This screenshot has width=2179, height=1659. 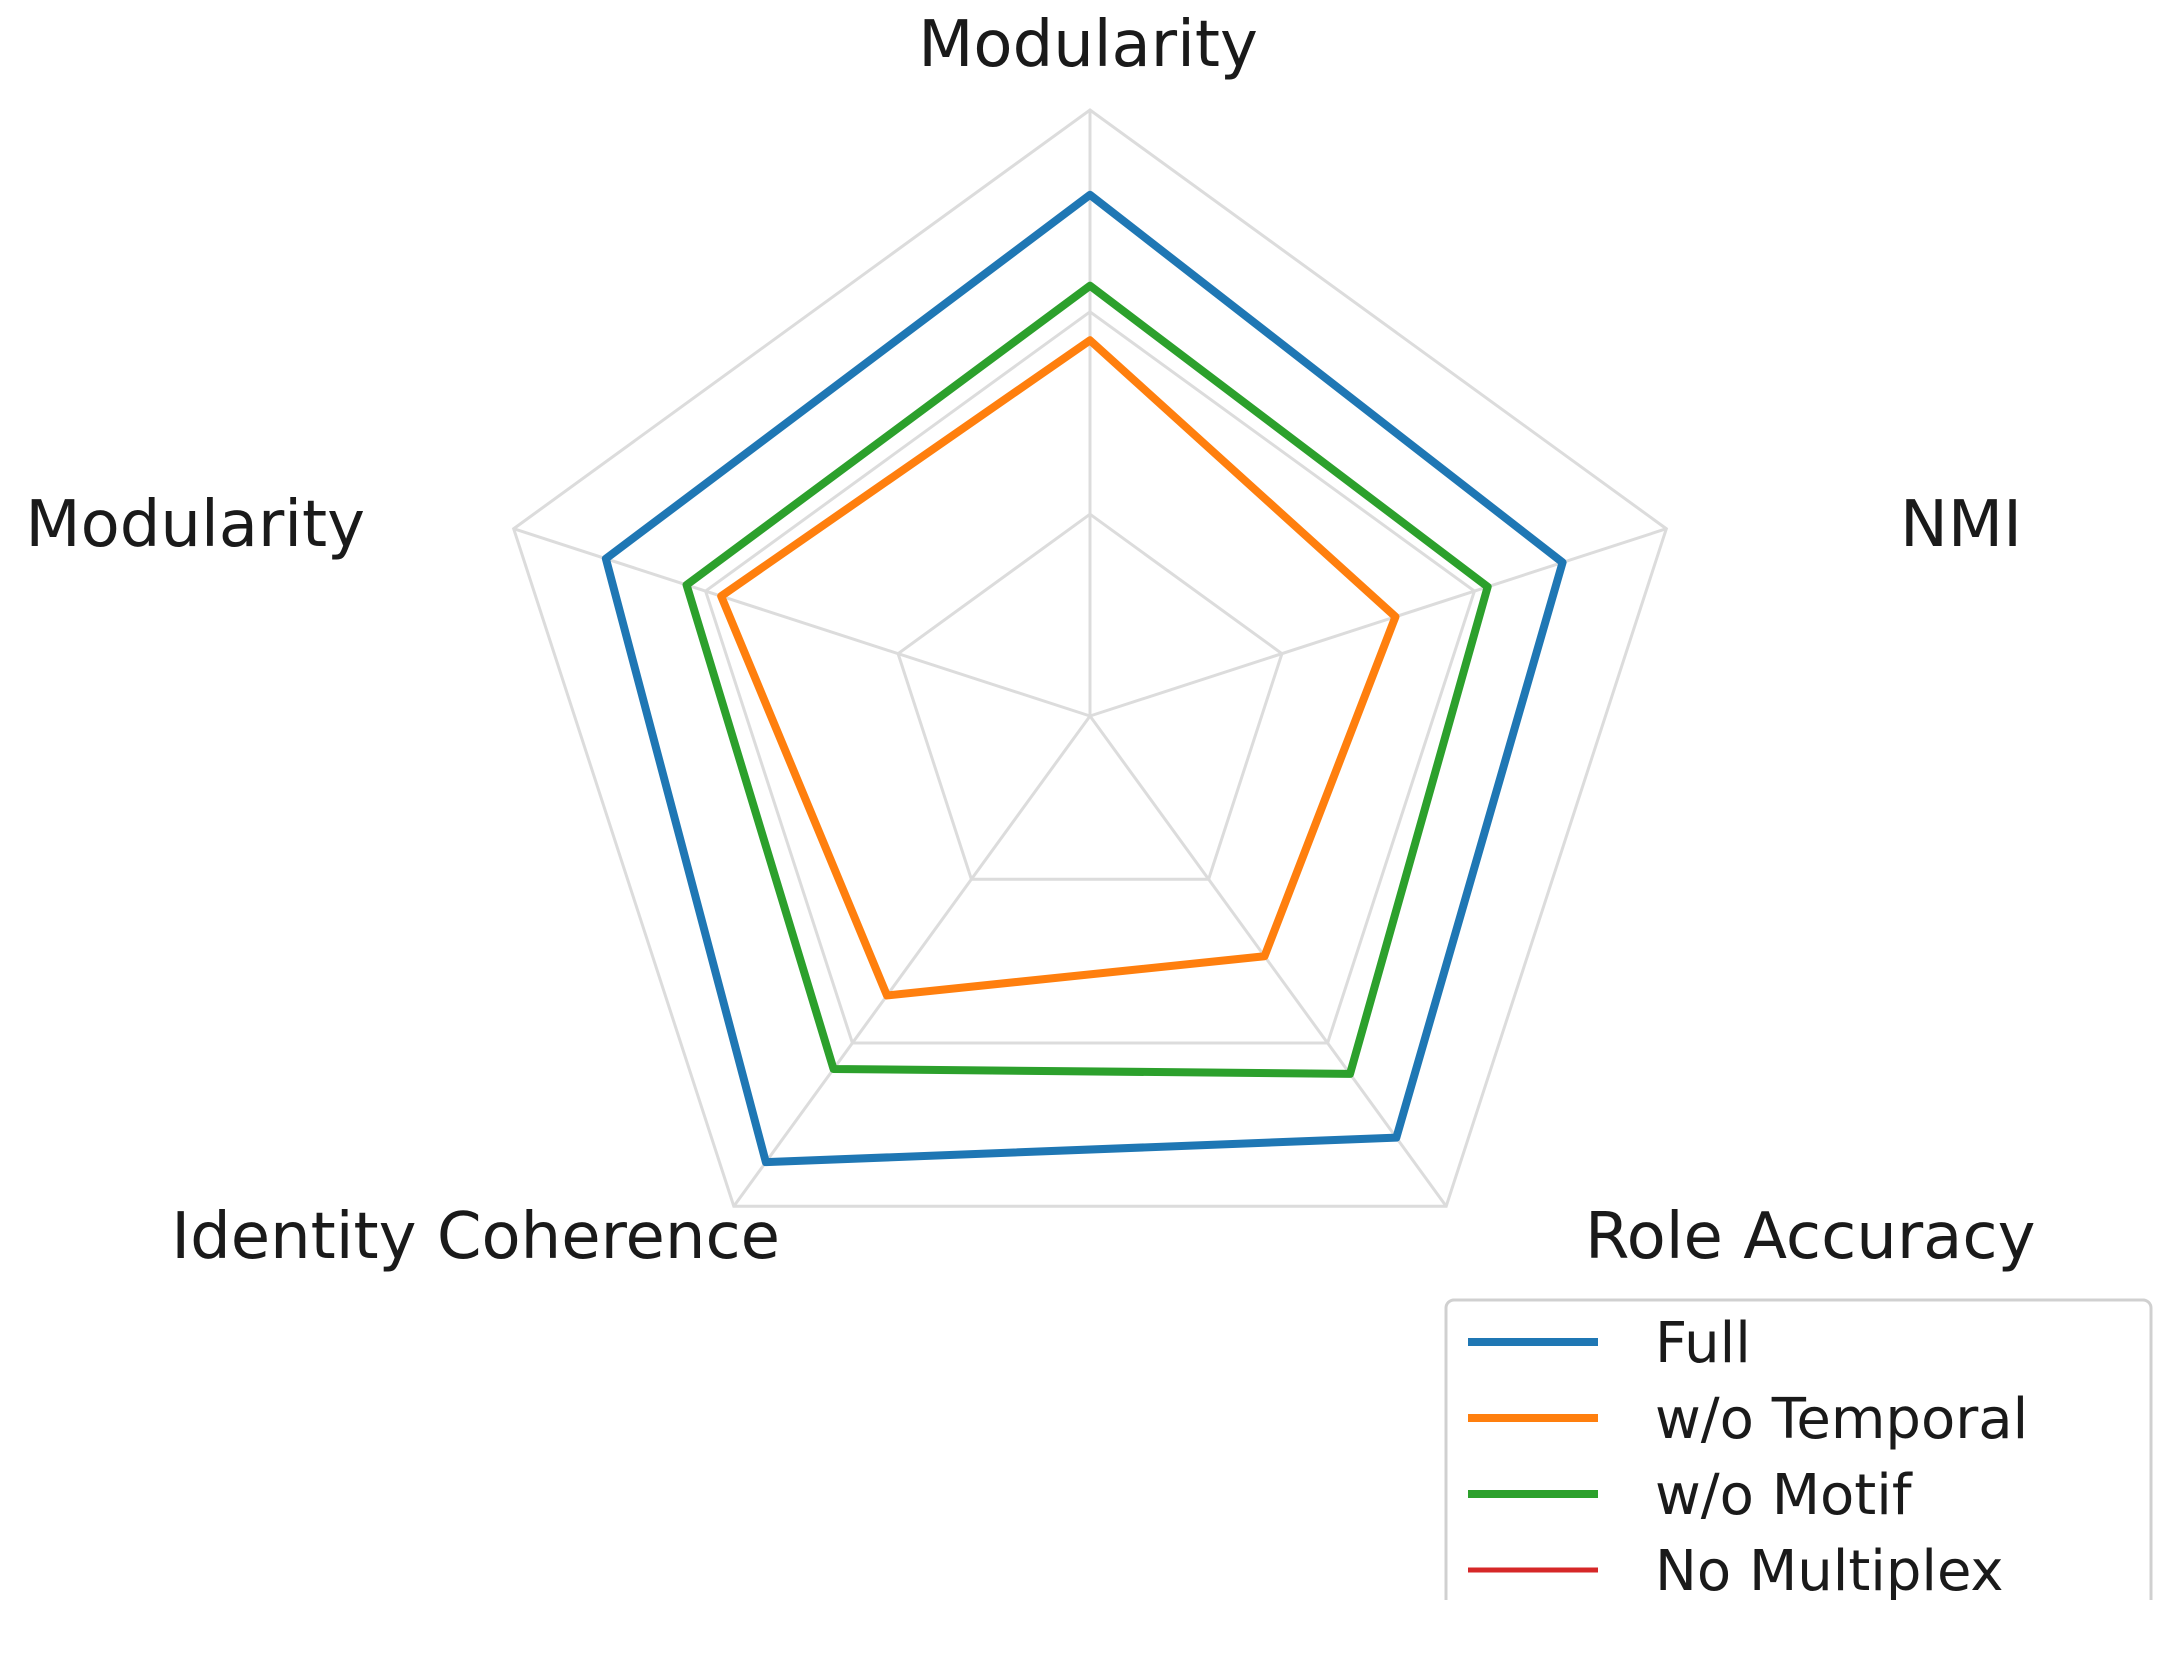 I want to click on axis-label-identity-coherence: Identity Coherence, so click(x=475, y=1237).